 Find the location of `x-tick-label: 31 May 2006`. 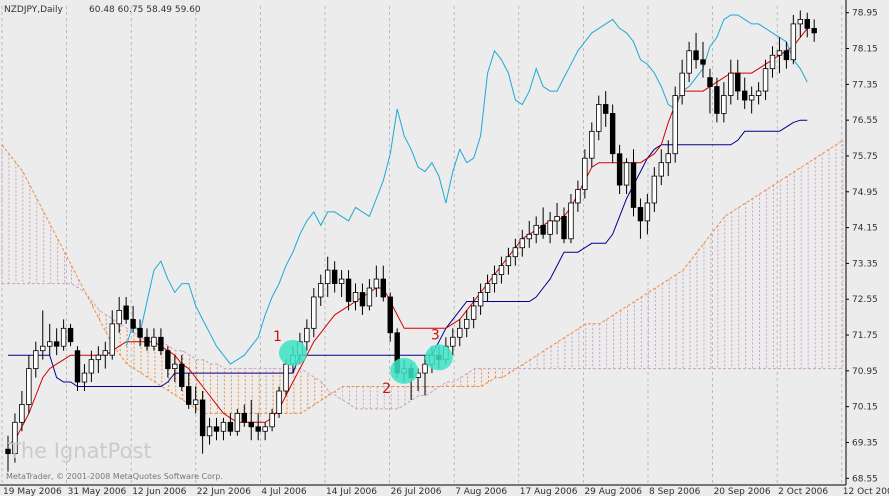

x-tick-label: 31 May 2006 is located at coordinates (97, 491).